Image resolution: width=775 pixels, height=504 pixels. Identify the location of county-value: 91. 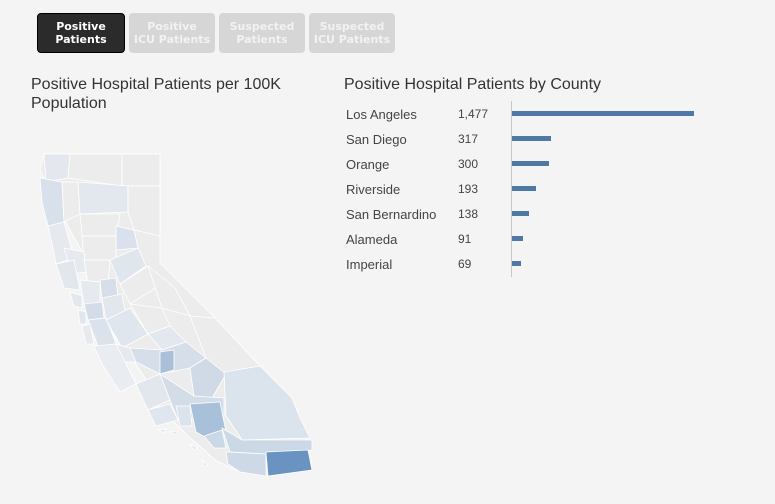
(465, 239).